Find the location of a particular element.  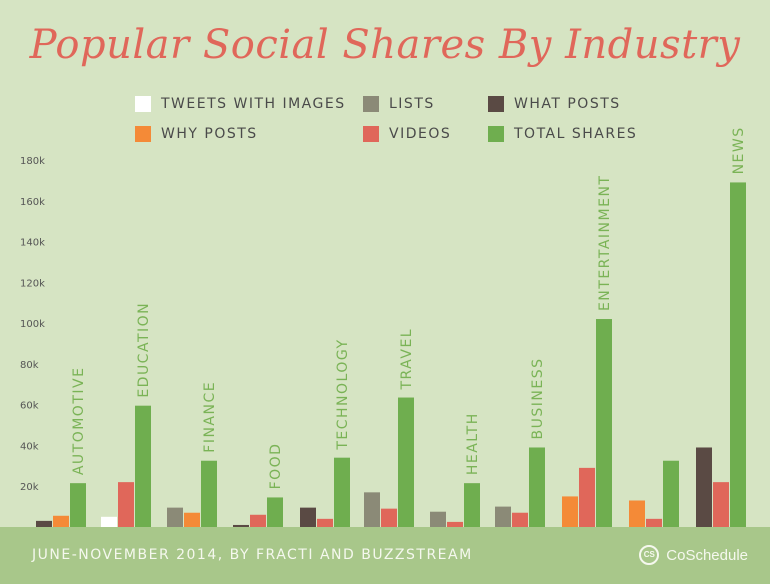

y-tick-label: 140k is located at coordinates (32, 243).